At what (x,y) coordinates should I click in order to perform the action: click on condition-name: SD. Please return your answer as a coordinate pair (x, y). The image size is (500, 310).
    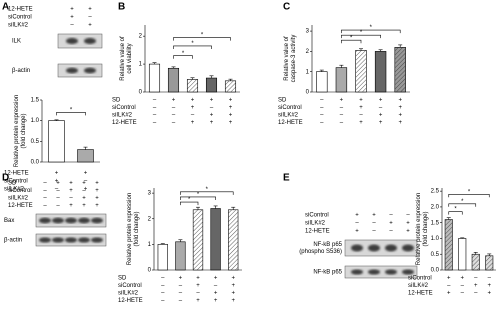
    Looking at the image, I should click on (12, 184).